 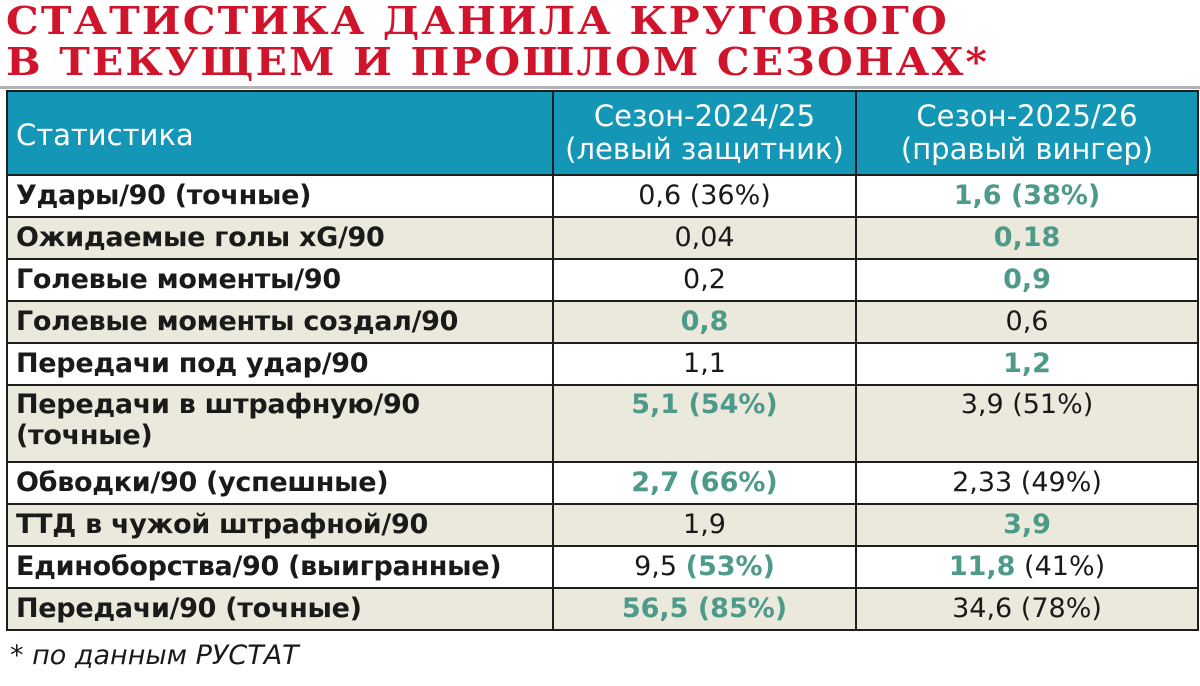 I want to click on season-2025-26-role: (правый вингер), so click(x=1027, y=149).